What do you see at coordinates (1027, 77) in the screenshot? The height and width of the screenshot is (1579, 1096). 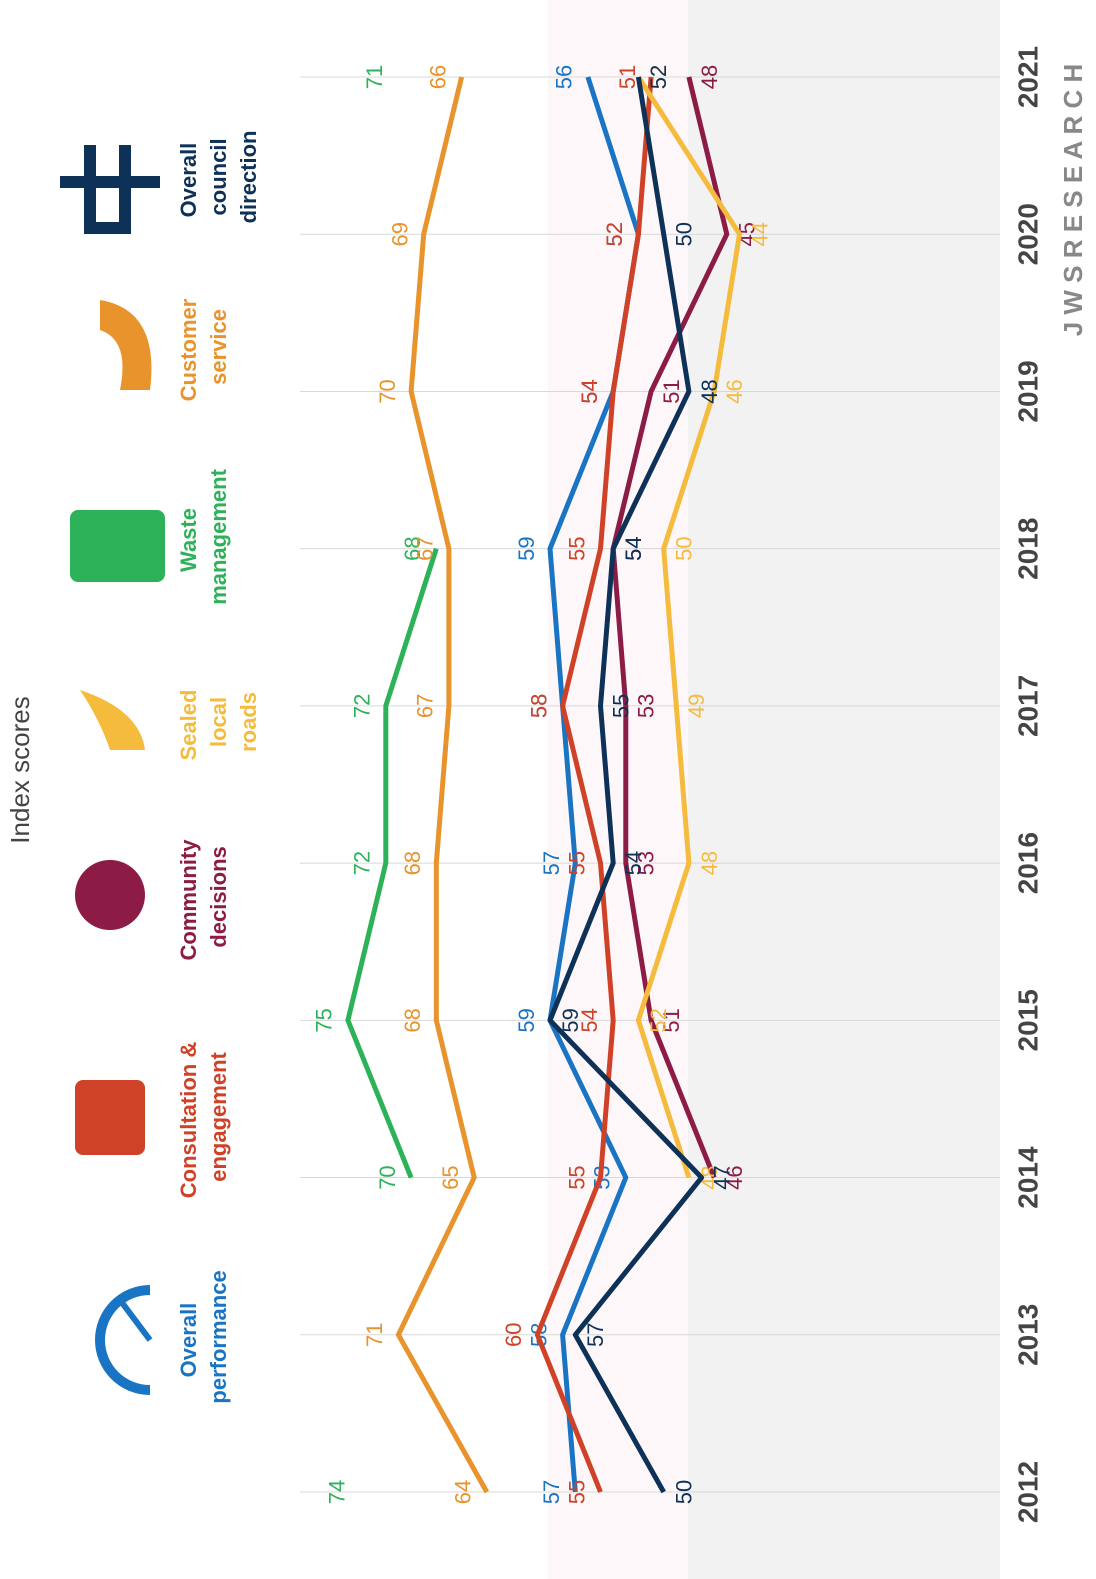 I see `x-tick-label: 2021` at bounding box center [1027, 77].